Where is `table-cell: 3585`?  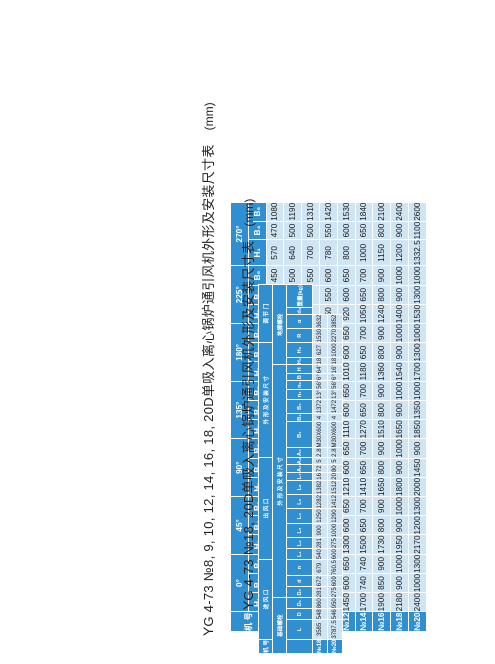
table-cell: 3585 is located at coordinates (320, 629).